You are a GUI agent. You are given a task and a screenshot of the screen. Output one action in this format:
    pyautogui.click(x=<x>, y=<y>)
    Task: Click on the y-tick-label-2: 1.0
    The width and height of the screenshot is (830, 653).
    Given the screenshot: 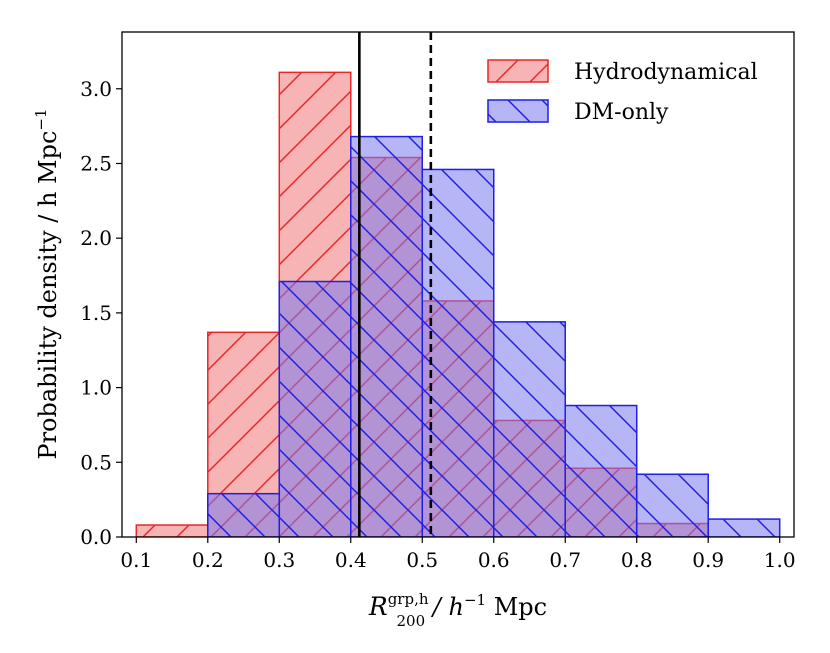 What is the action you would take?
    pyautogui.click(x=96, y=388)
    